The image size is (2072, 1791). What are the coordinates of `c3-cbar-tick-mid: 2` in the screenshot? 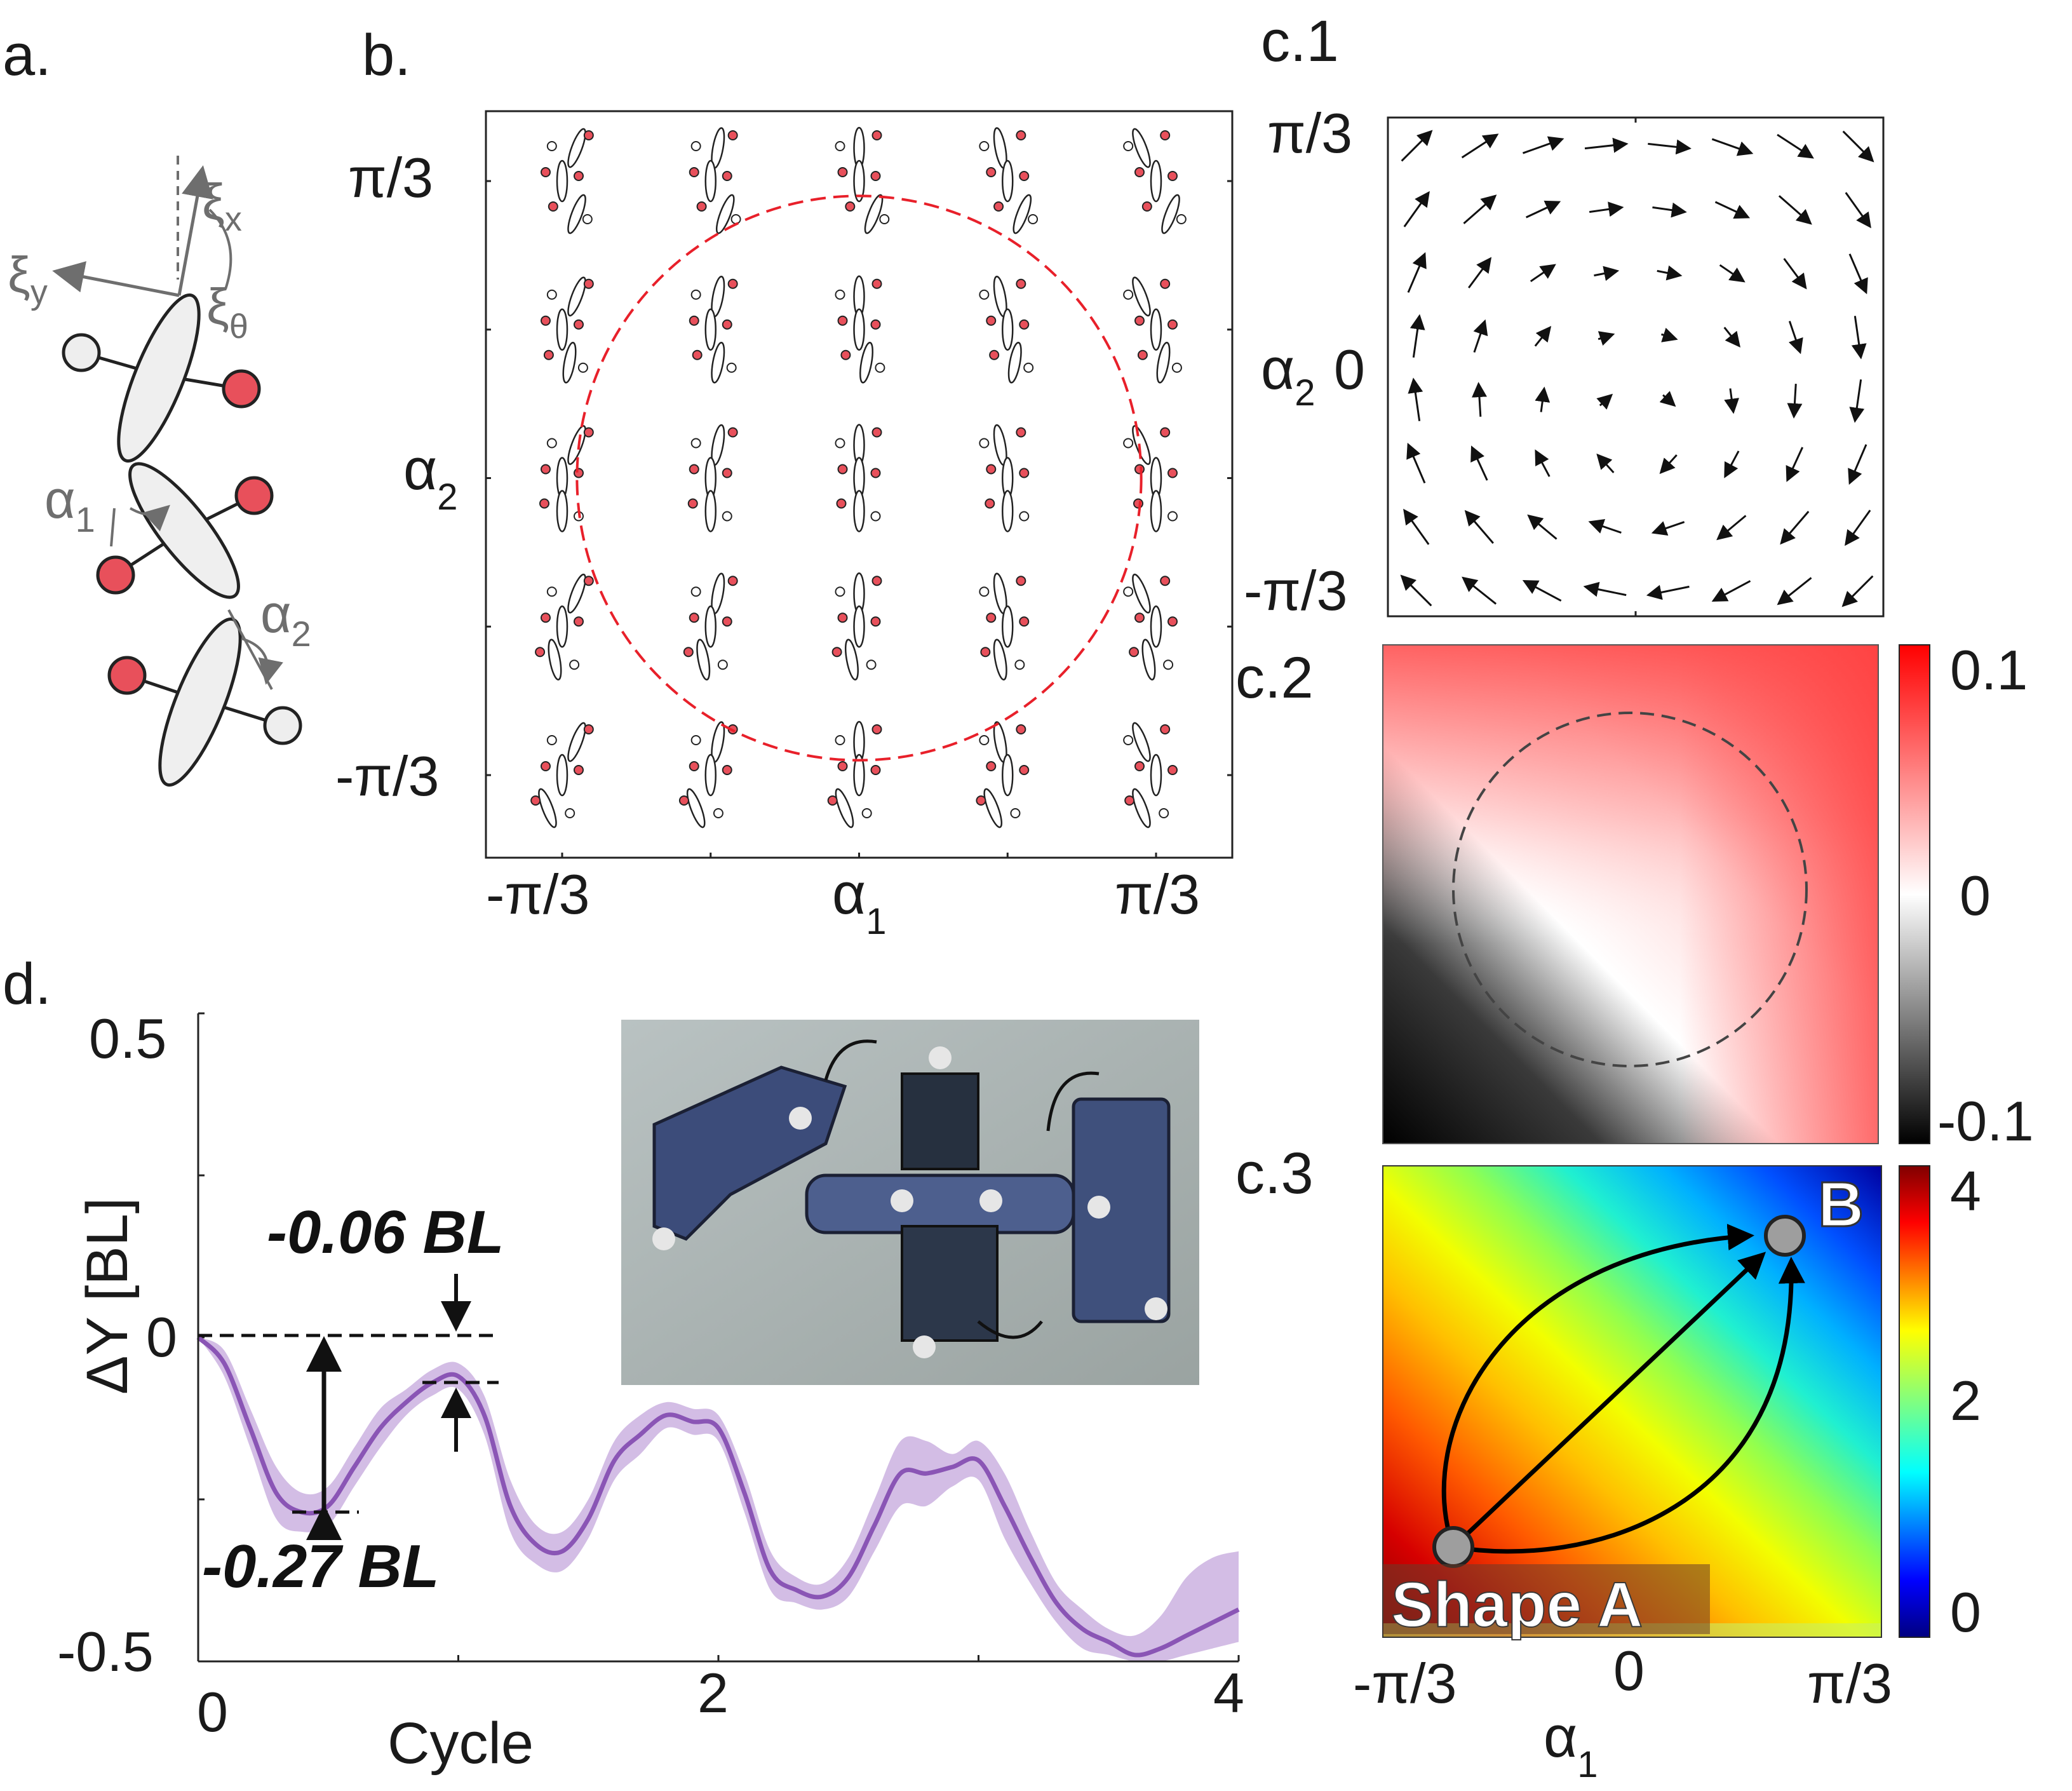 It's located at (1965, 1400).